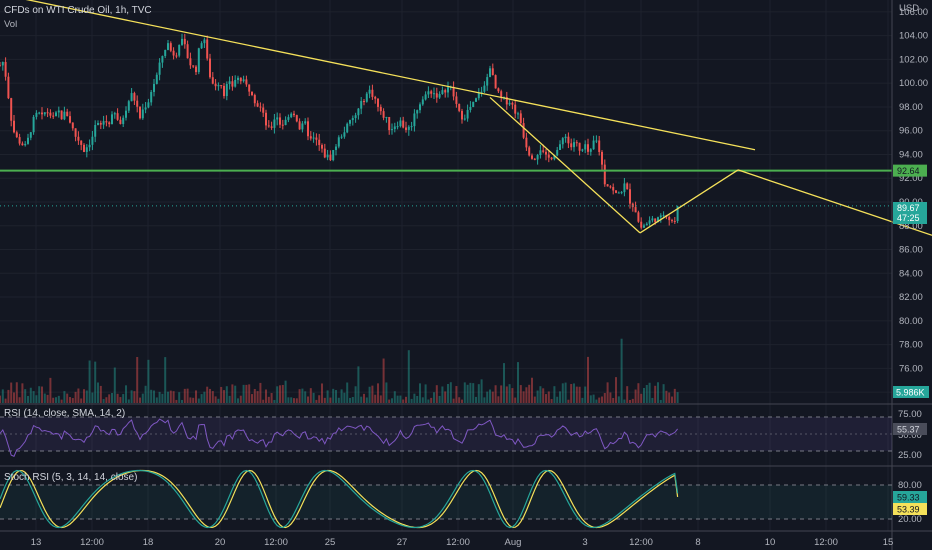  I want to click on stoch-band, so click(446, 502).